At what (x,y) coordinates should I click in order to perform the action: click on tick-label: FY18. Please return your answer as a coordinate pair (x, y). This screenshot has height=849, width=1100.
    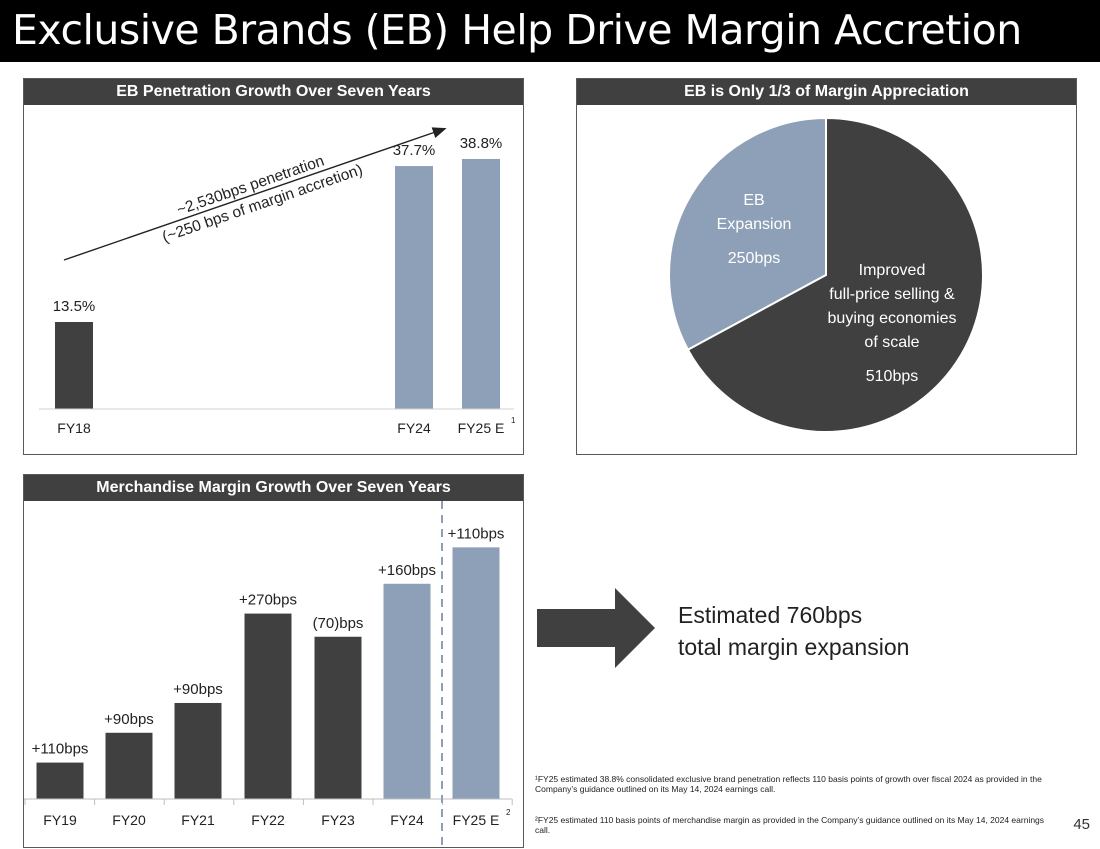
    Looking at the image, I should click on (74, 428).